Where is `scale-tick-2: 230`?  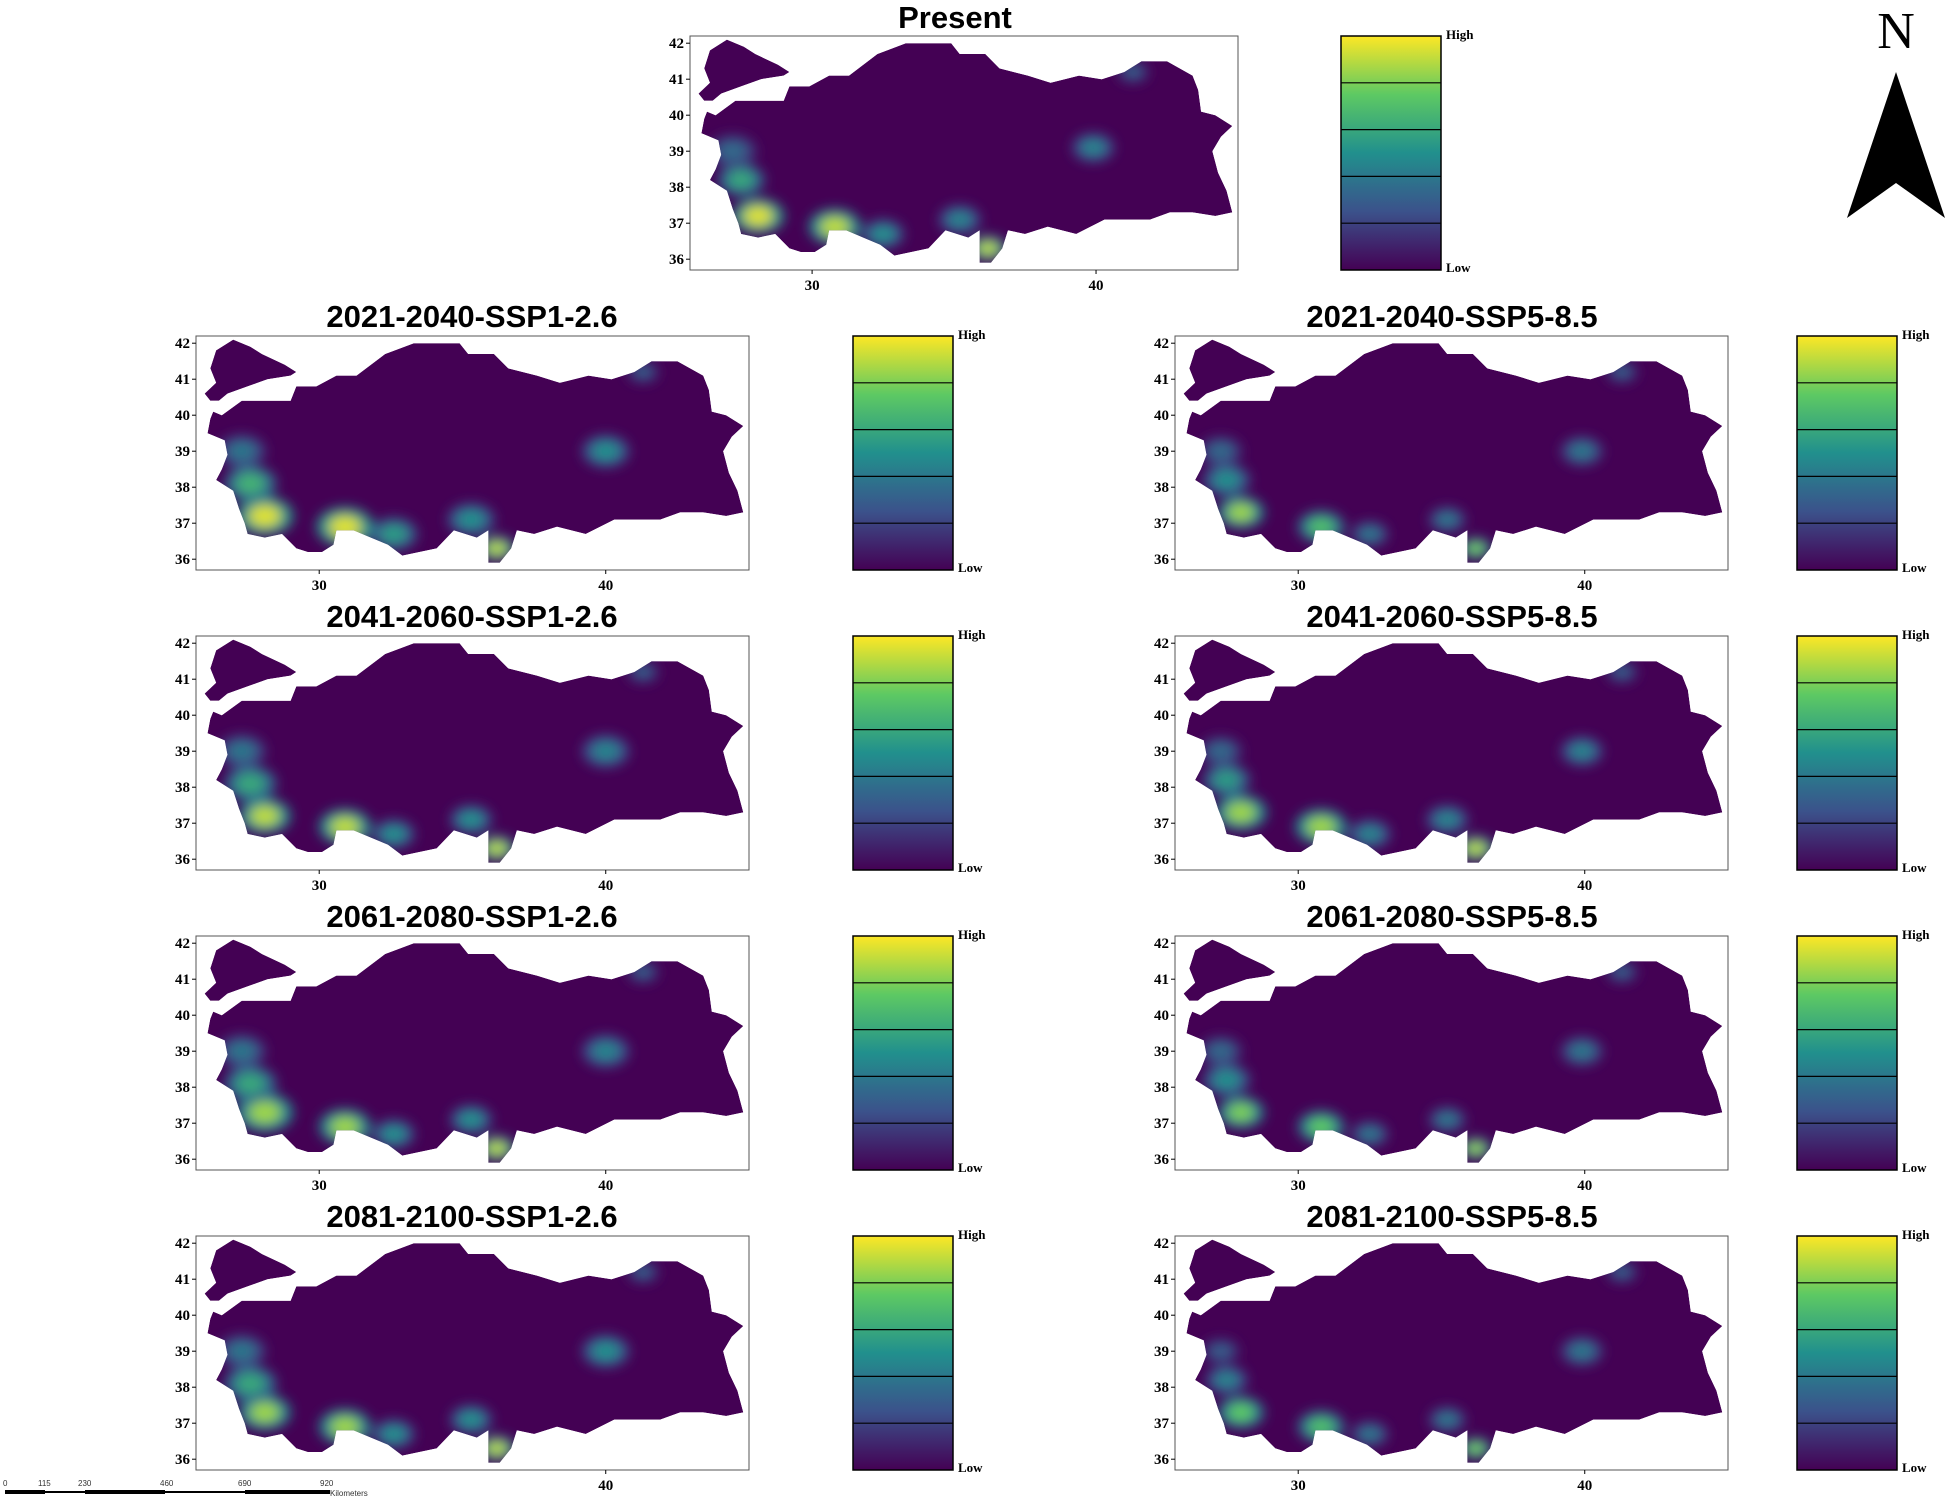 scale-tick-2: 230 is located at coordinates (85, 1483).